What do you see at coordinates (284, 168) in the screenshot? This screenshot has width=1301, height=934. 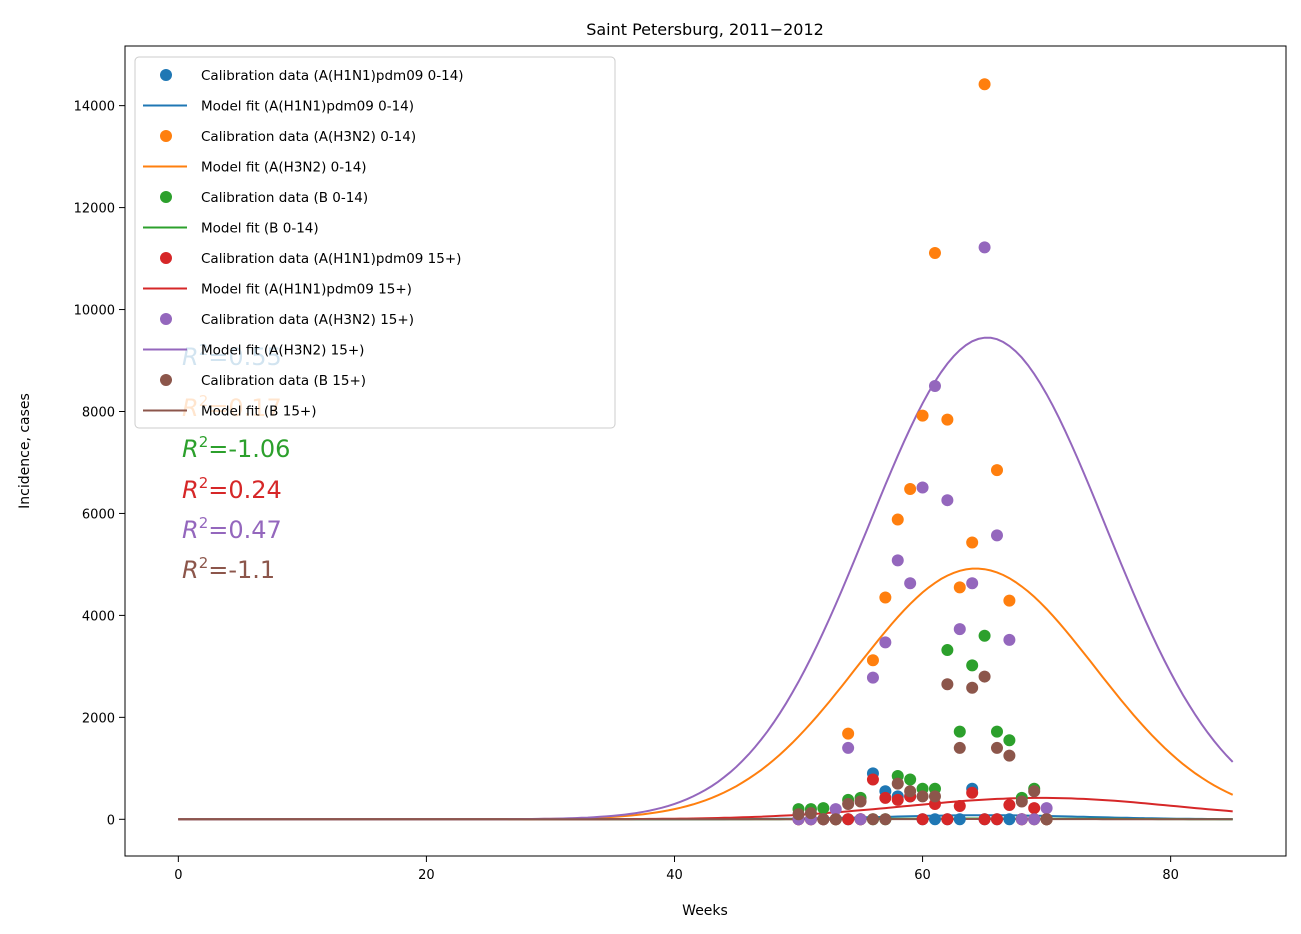 I see `legend-label: Model fit (A(H3N2) 0-14)` at bounding box center [284, 168].